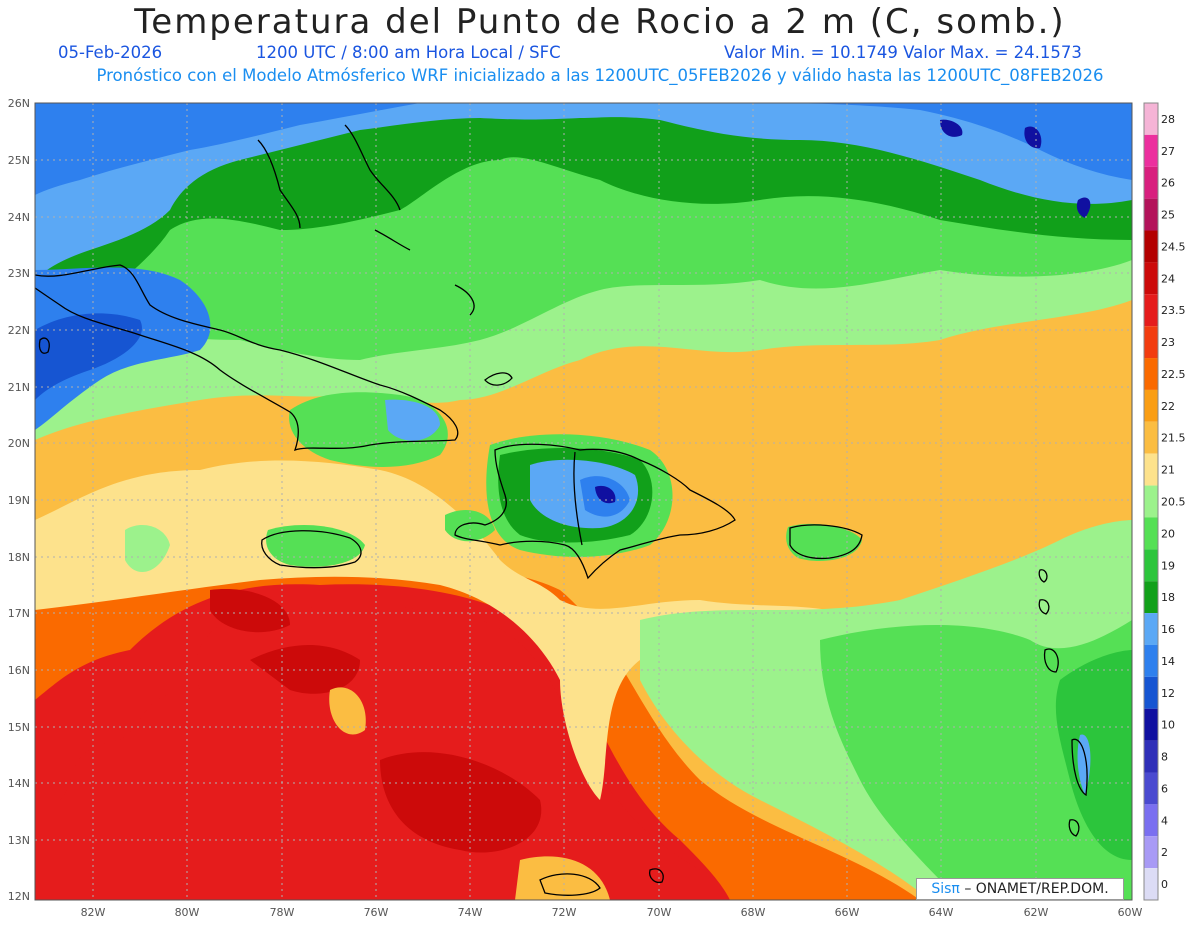 Image resolution: width=1200 pixels, height=927 pixels. I want to click on lon-label: 74W, so click(470, 912).